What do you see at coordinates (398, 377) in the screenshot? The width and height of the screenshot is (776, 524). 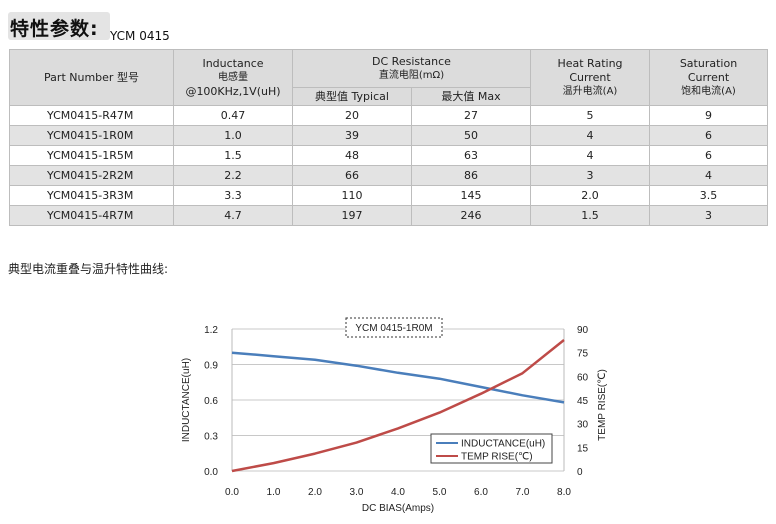 I see `series-line-inductance` at bounding box center [398, 377].